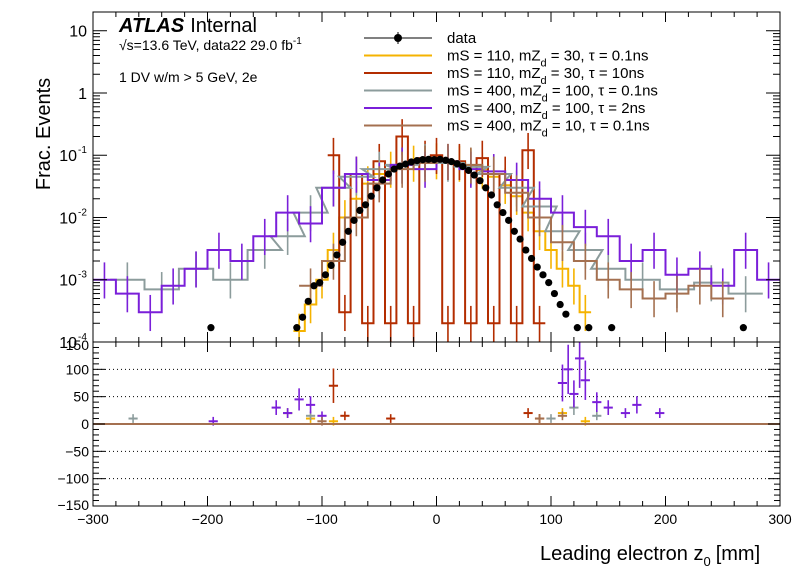  I want to click on legend-item-3: mS = 400, mZd = 100, τ = 0.1ns, so click(511, 94).